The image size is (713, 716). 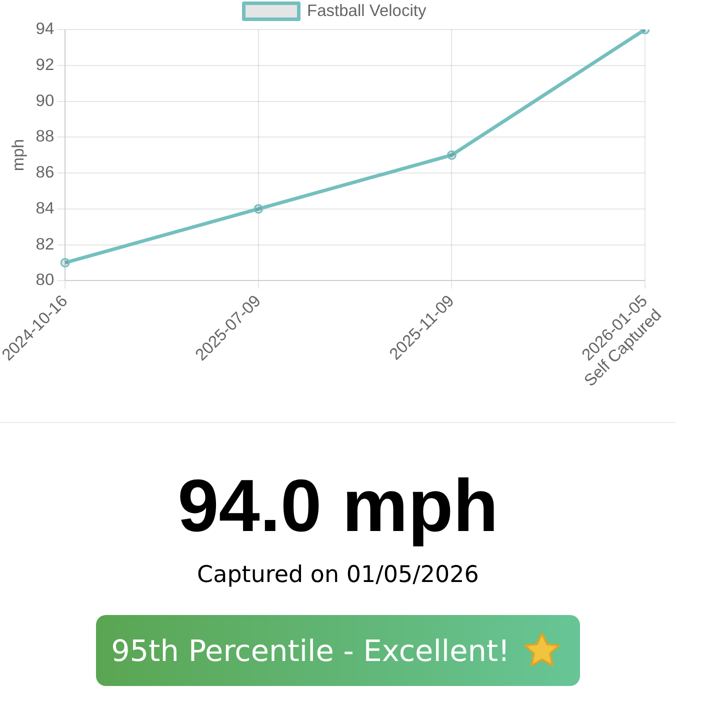 I want to click on text: 94.0 mph, so click(x=338, y=505).